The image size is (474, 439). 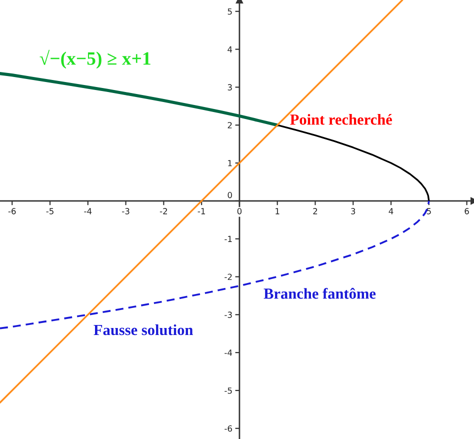 What do you see at coordinates (428, 211) in the screenshot?
I see `x-tick-label: 5` at bounding box center [428, 211].